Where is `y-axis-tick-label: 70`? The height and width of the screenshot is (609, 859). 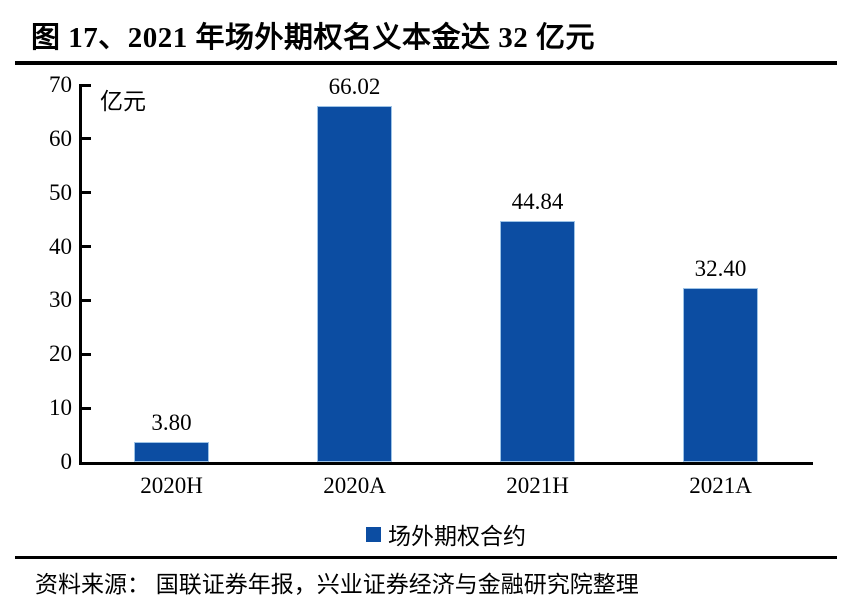 y-axis-tick-label: 70 is located at coordinates (60, 84).